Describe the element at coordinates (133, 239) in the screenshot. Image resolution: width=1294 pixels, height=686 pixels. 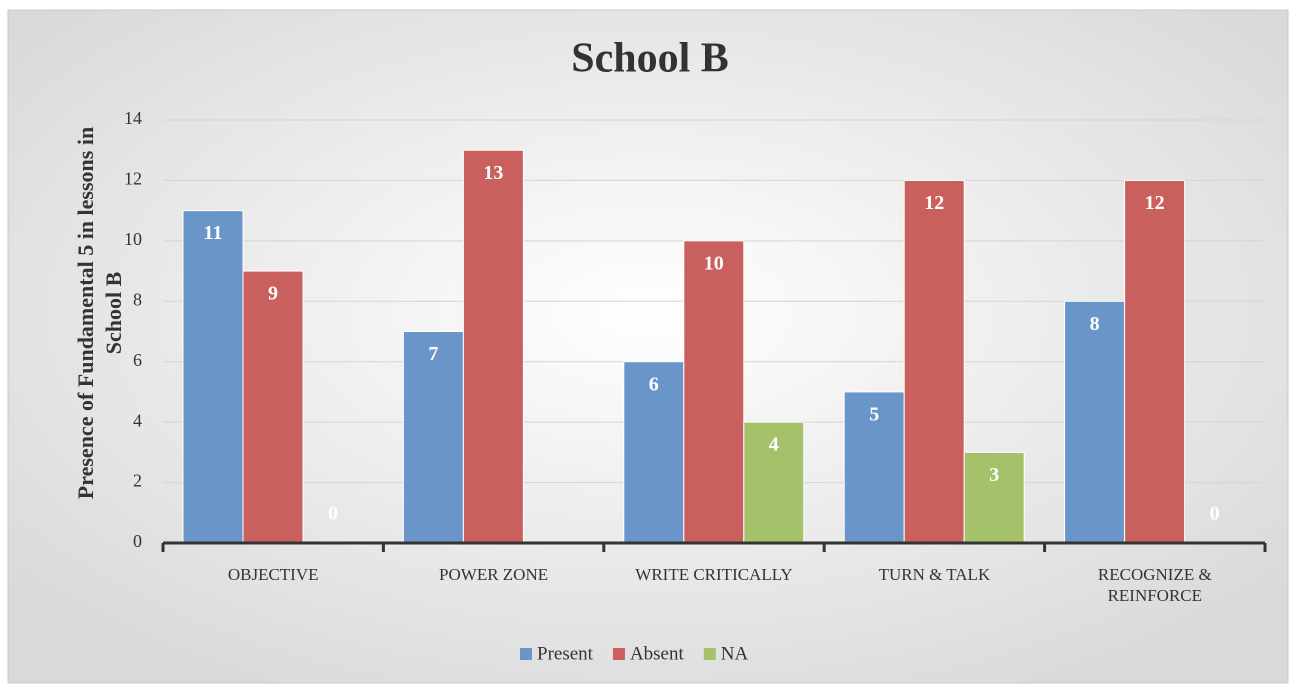
I see `y-tick-label: 10` at that location.